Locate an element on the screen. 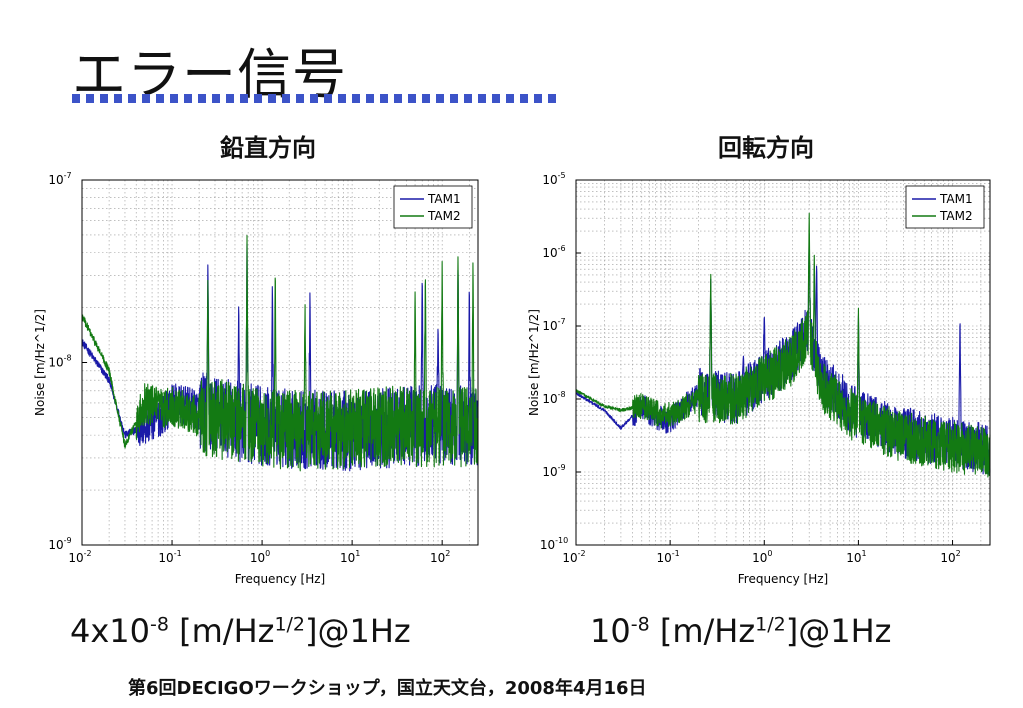  left-noise-summary: 4x10-8 [m/Hz1/2]@1Hz is located at coordinates (240, 631).